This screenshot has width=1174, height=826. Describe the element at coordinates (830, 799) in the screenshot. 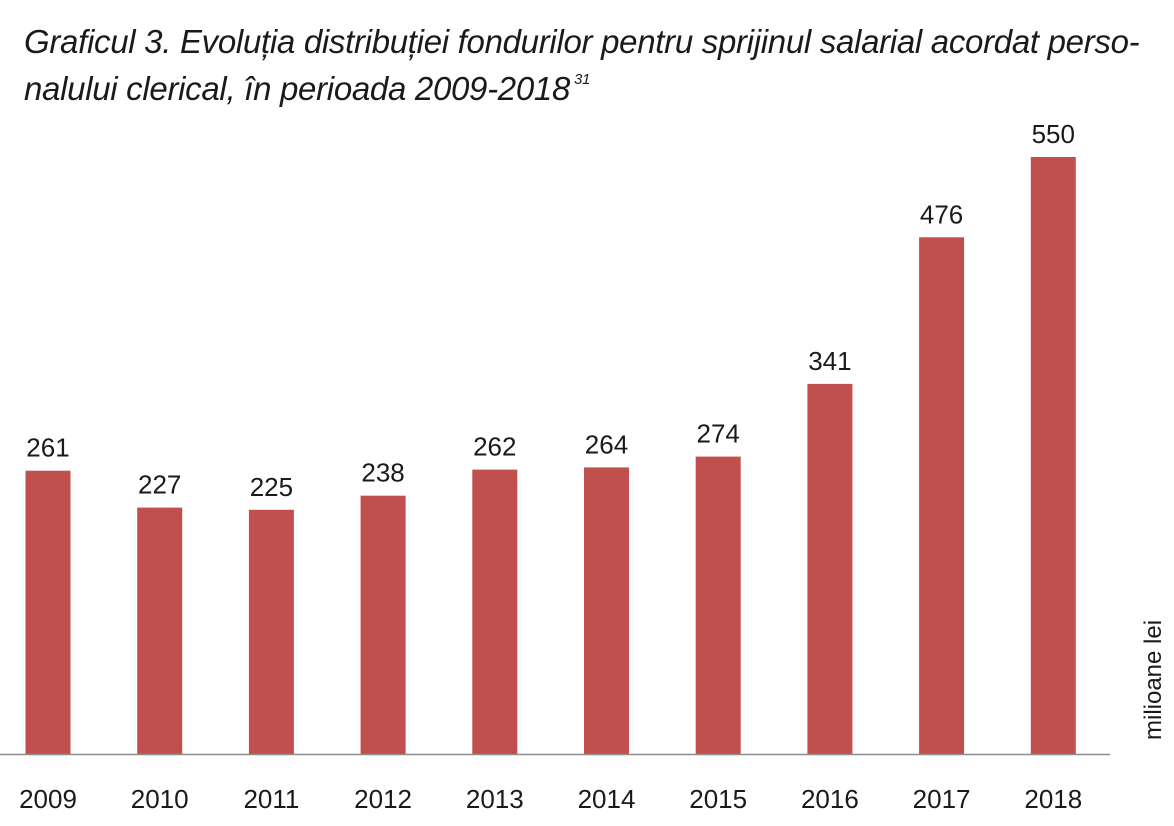

I see `x-tick-label-2016: 2016` at that location.